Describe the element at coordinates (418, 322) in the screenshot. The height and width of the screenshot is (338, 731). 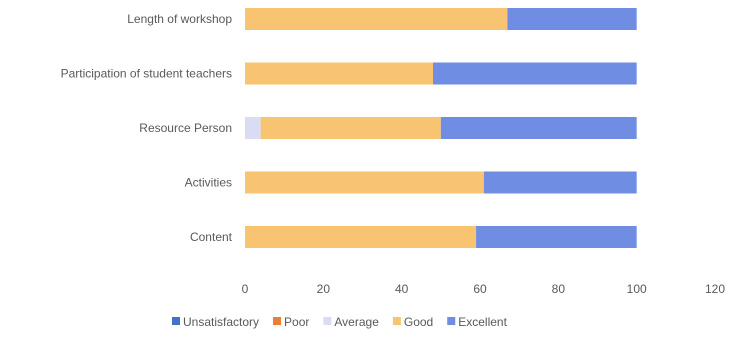
I see `legend-label: Good` at that location.